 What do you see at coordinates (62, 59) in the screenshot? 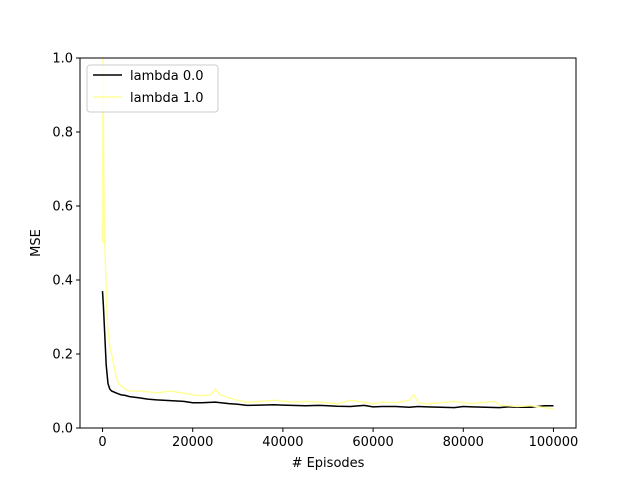
I see `y-tick-label: 1.0` at bounding box center [62, 59].